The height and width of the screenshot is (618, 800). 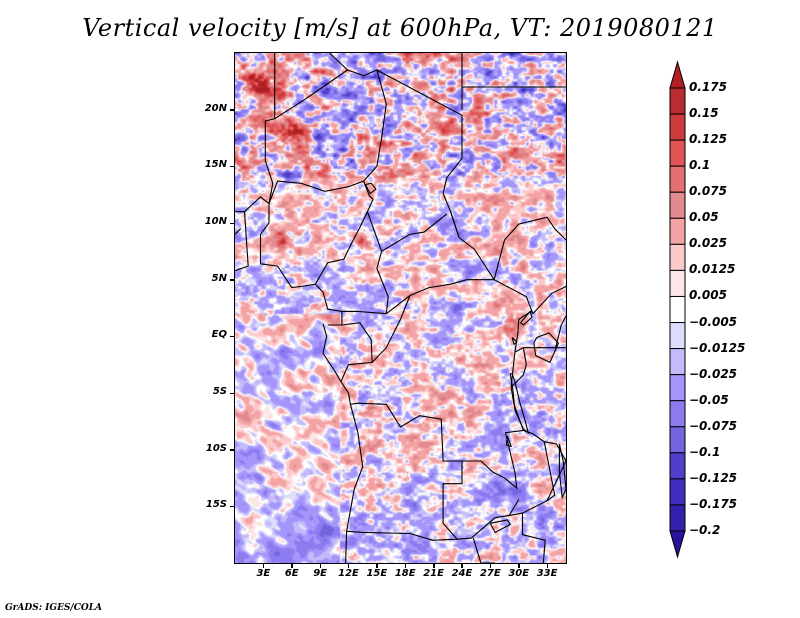 What do you see at coordinates (709, 399) in the screenshot?
I see `colorbar-level-label: −0.05` at bounding box center [709, 399].